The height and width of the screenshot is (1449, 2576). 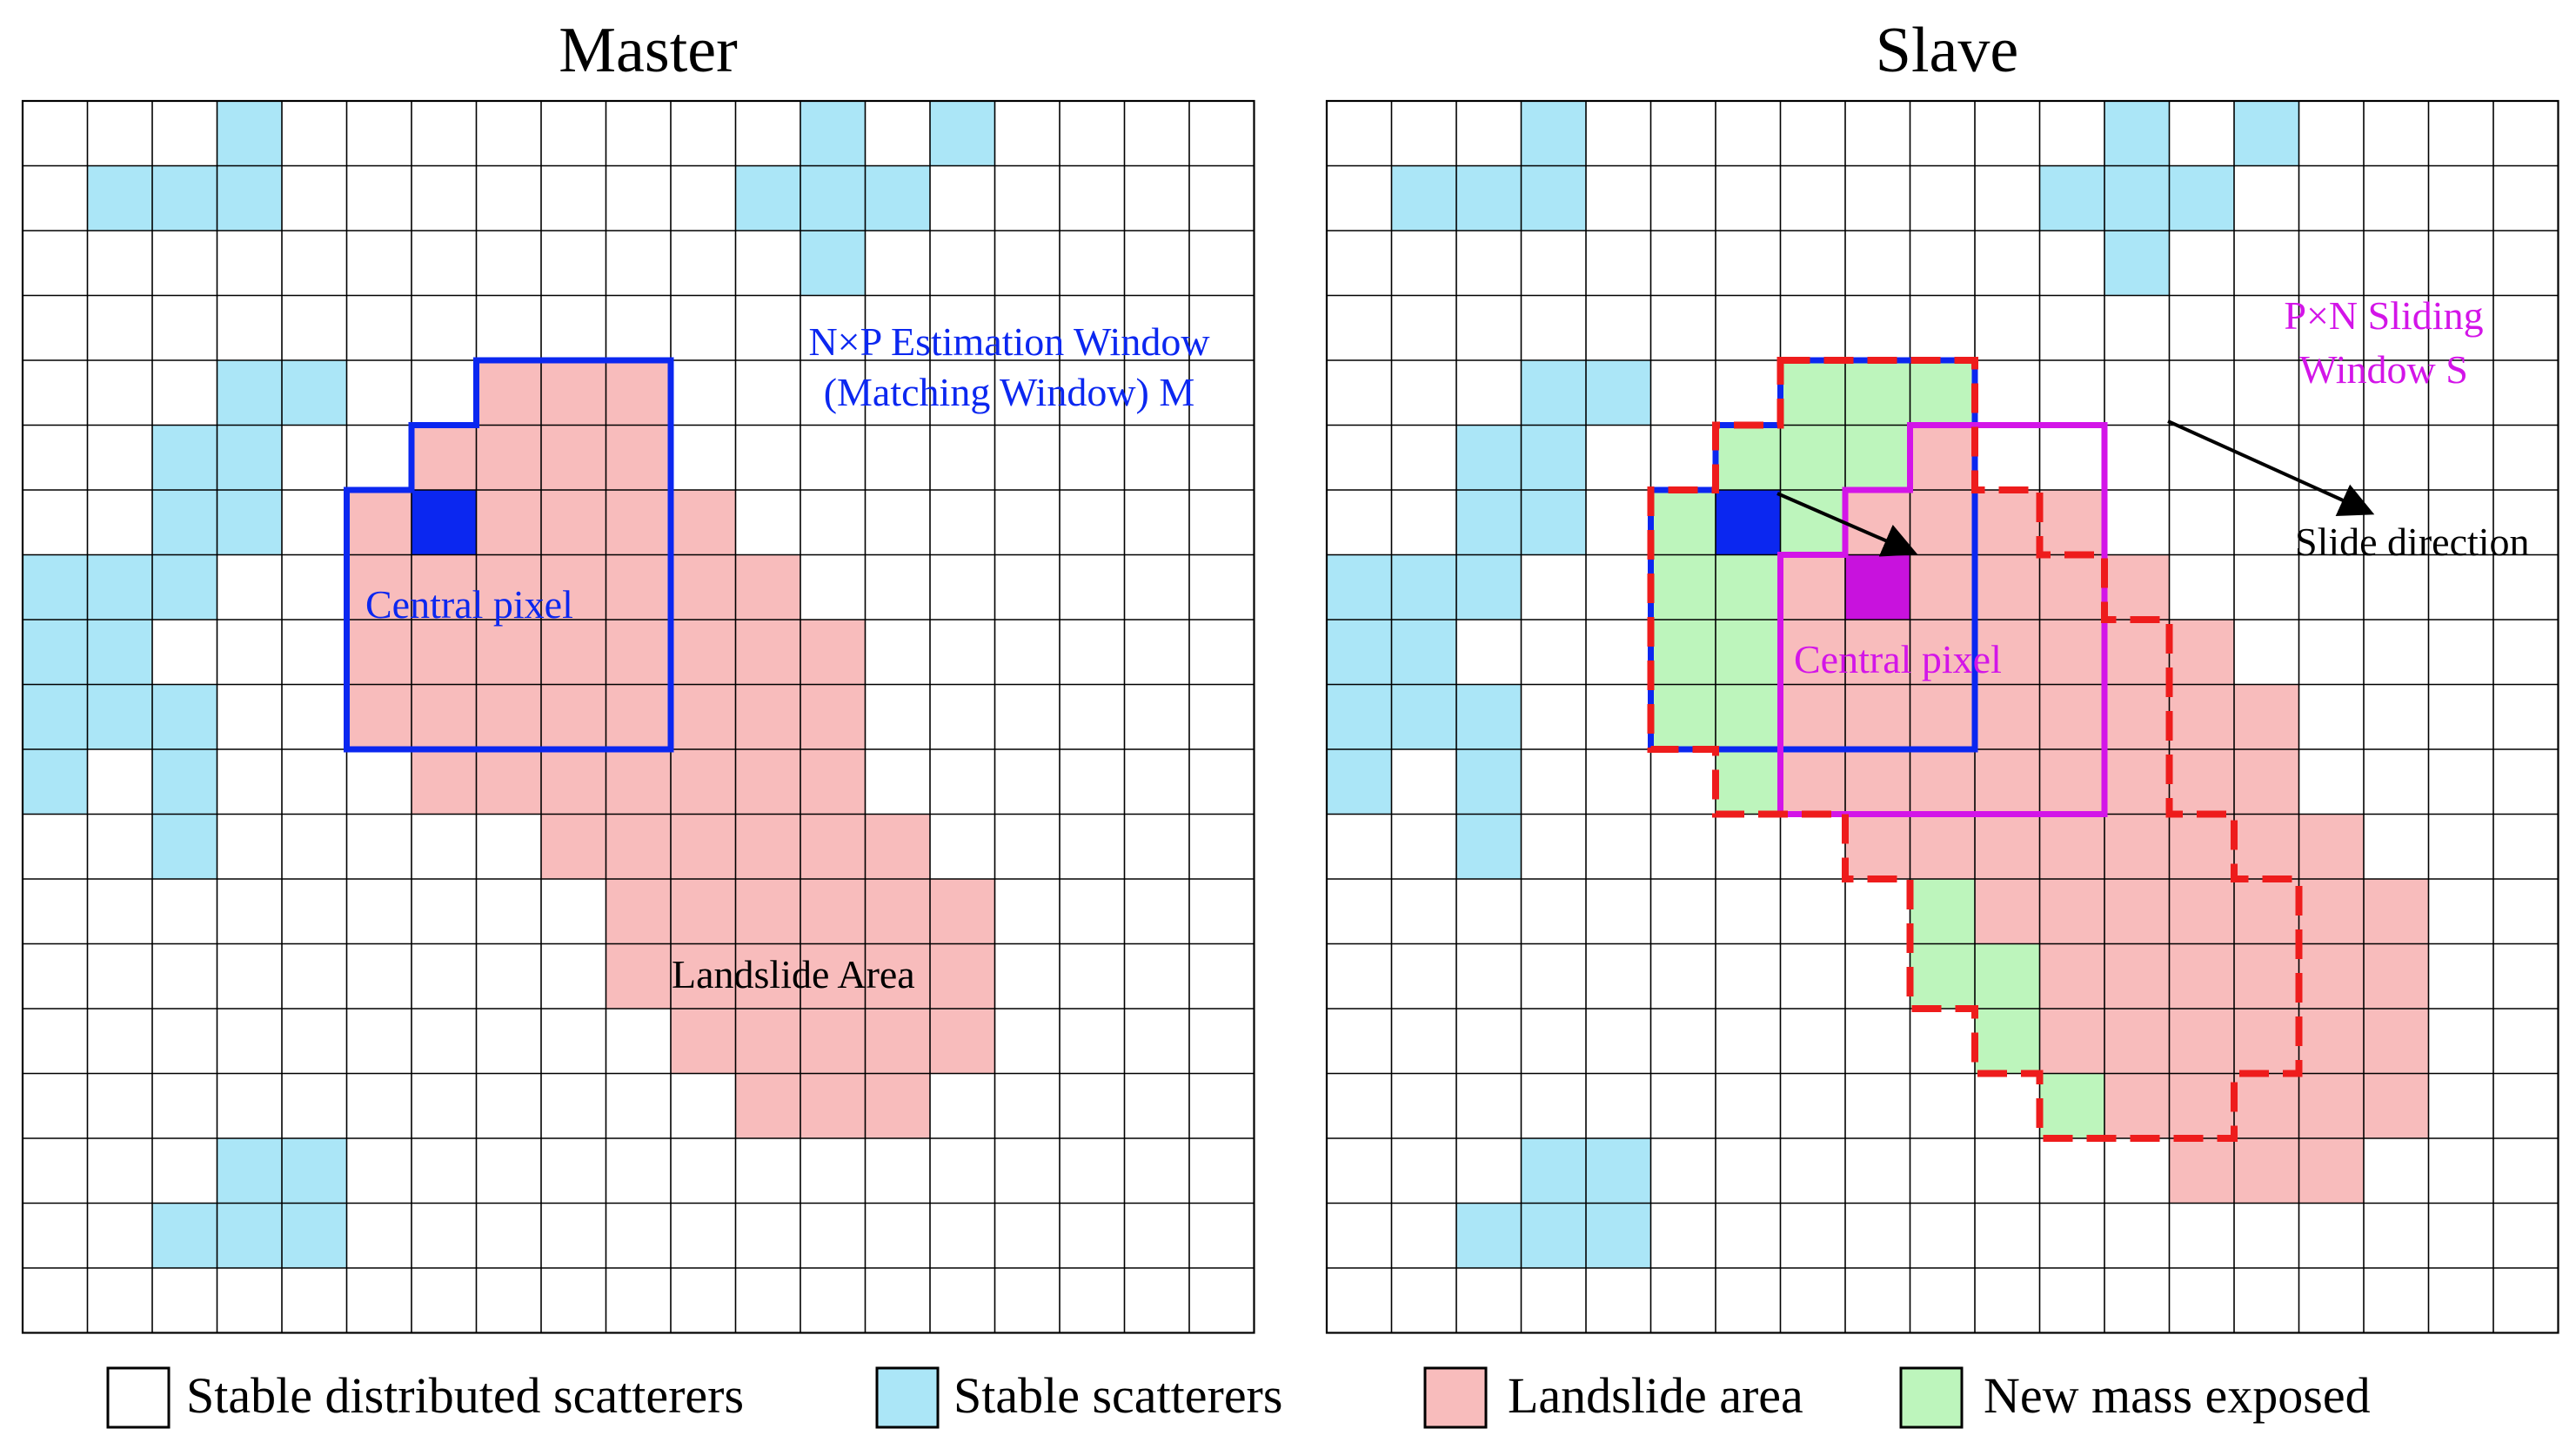 What do you see at coordinates (1942, 619) in the screenshot?
I see `sliding-window-outline` at bounding box center [1942, 619].